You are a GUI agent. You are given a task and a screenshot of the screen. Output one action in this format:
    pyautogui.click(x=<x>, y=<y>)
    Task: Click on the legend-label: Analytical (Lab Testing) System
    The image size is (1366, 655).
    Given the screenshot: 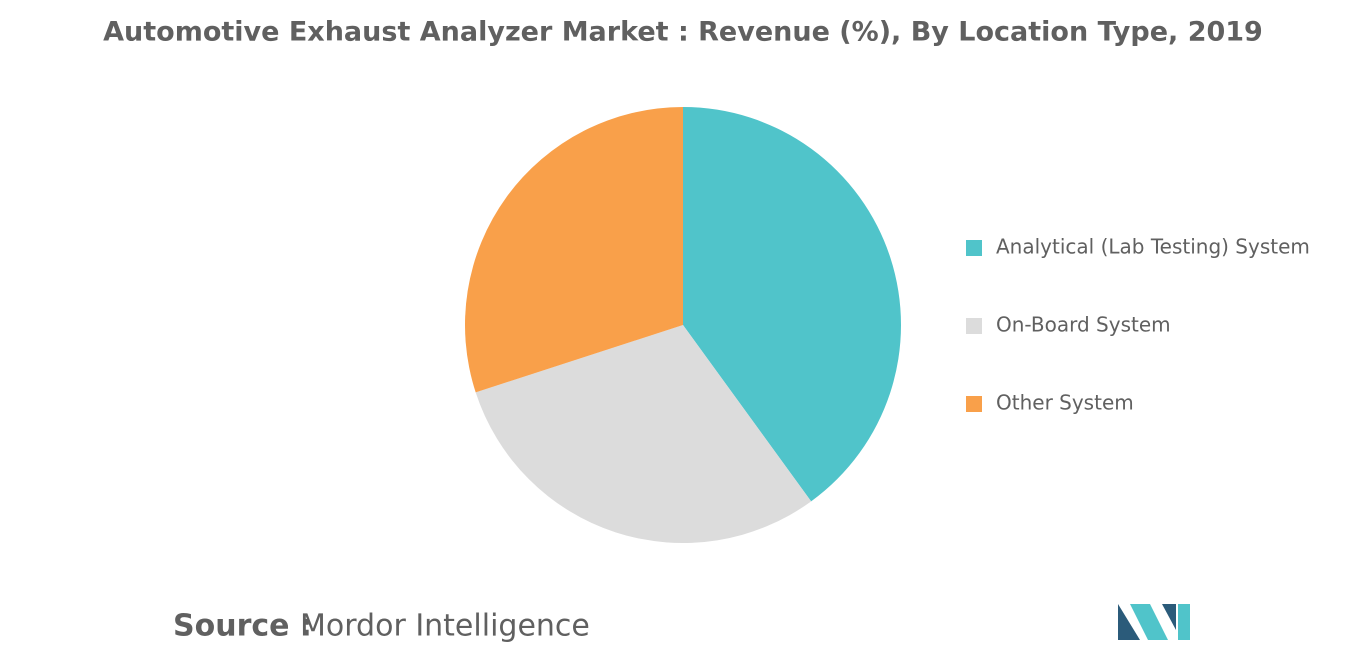 What is the action you would take?
    pyautogui.click(x=1153, y=247)
    